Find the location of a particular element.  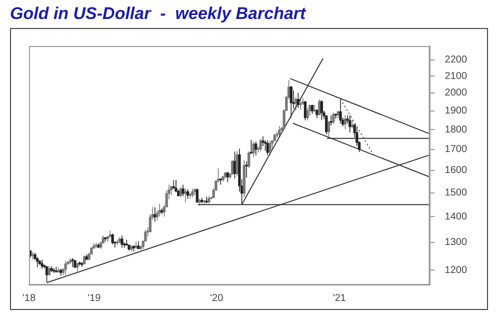

x-tick-label: '20 is located at coordinates (217, 298).